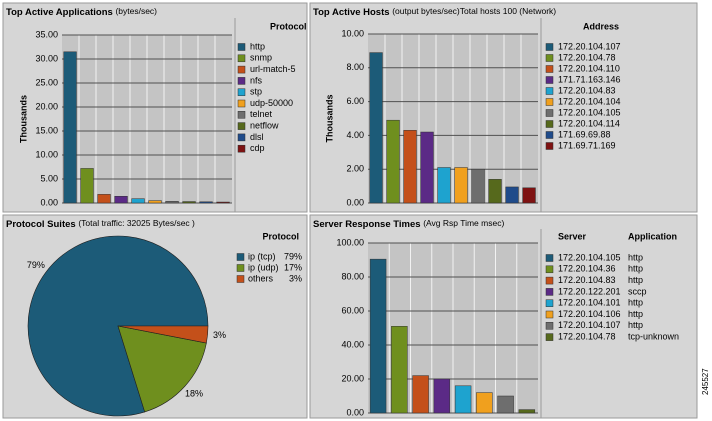 The height and width of the screenshot is (421, 712). Describe the element at coordinates (257, 148) in the screenshot. I see `legend-label: cdp` at that location.